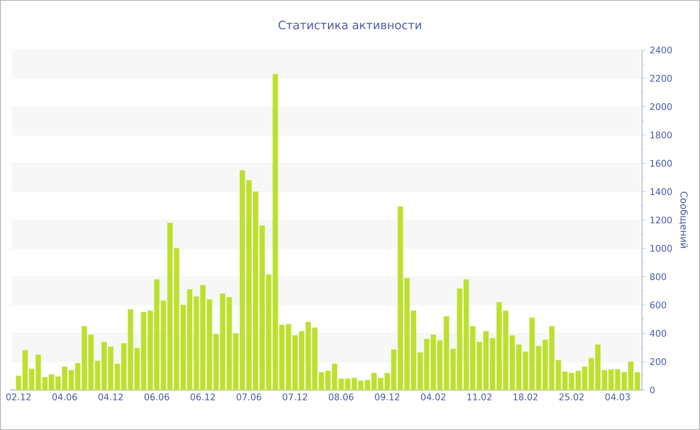 The image size is (700, 430). Describe the element at coordinates (571, 397) in the screenshot. I see `x-tick-label: 25.02` at that location.